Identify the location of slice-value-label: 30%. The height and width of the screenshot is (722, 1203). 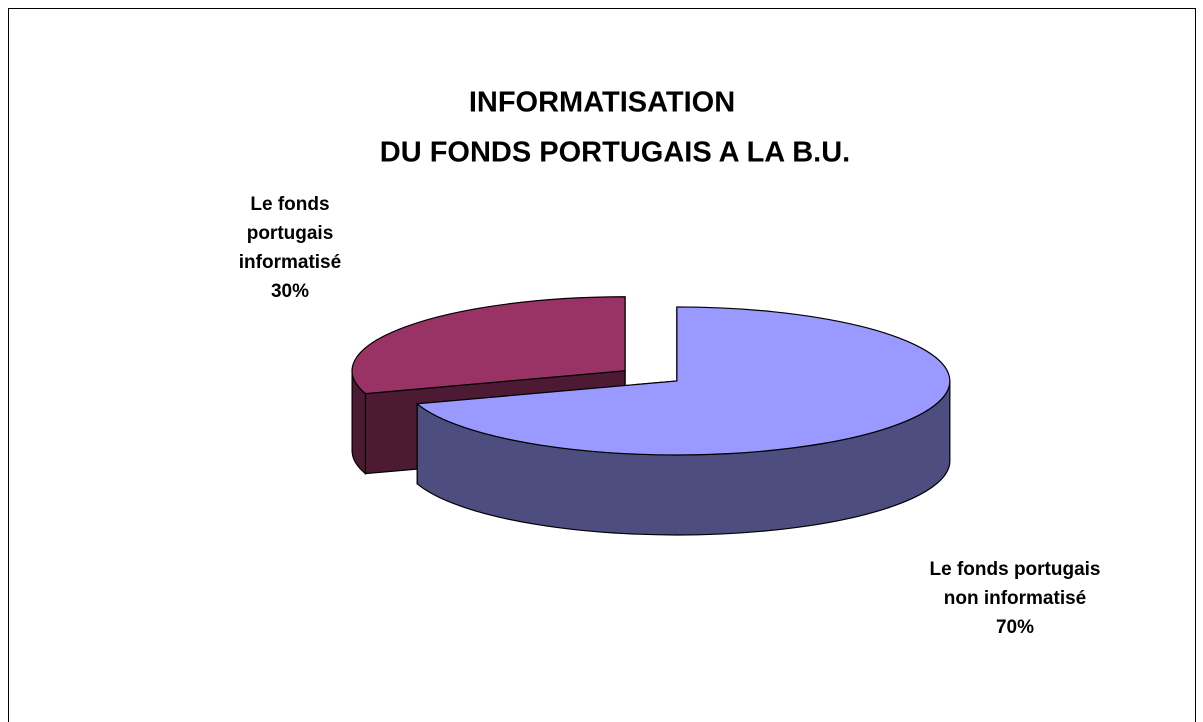
(290, 291).